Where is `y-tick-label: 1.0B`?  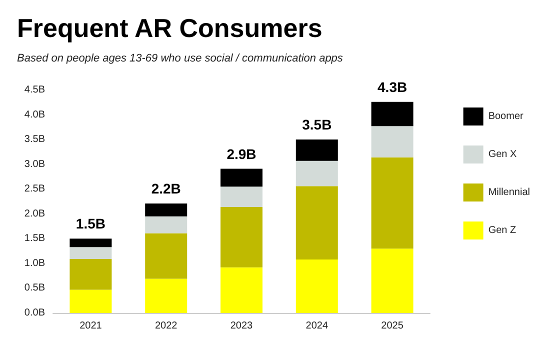
y-tick-label: 1.0B is located at coordinates (35, 263).